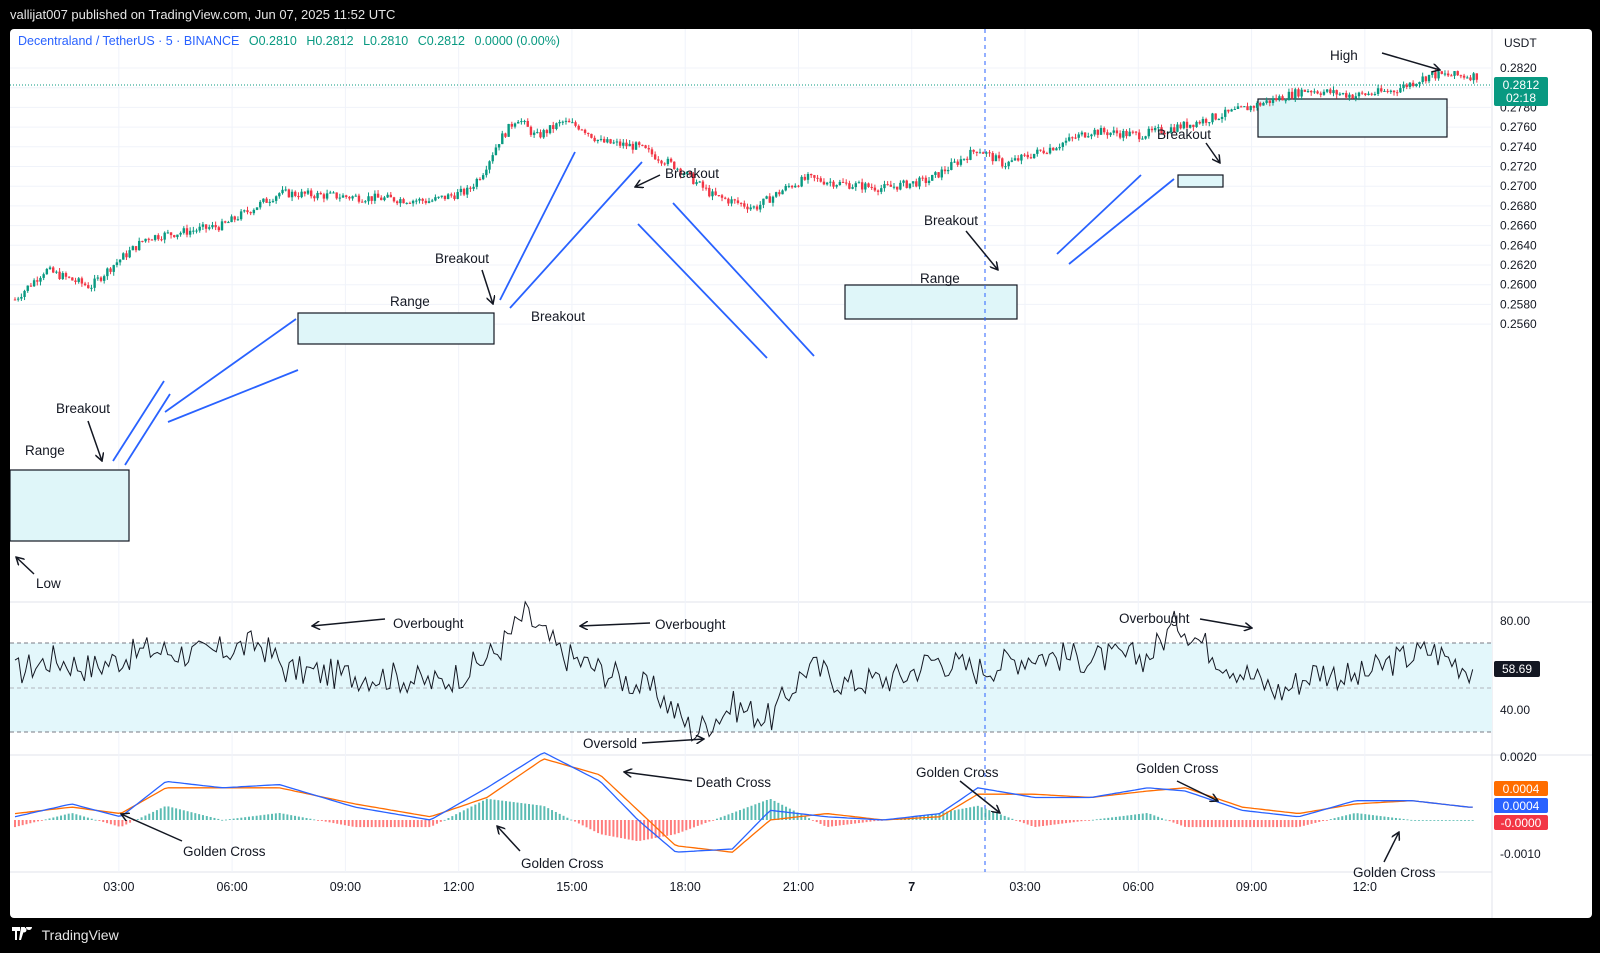 Image resolution: width=1600 pixels, height=953 pixels. Describe the element at coordinates (1520, 43) in the screenshot. I see `currency-label: USDT` at that location.